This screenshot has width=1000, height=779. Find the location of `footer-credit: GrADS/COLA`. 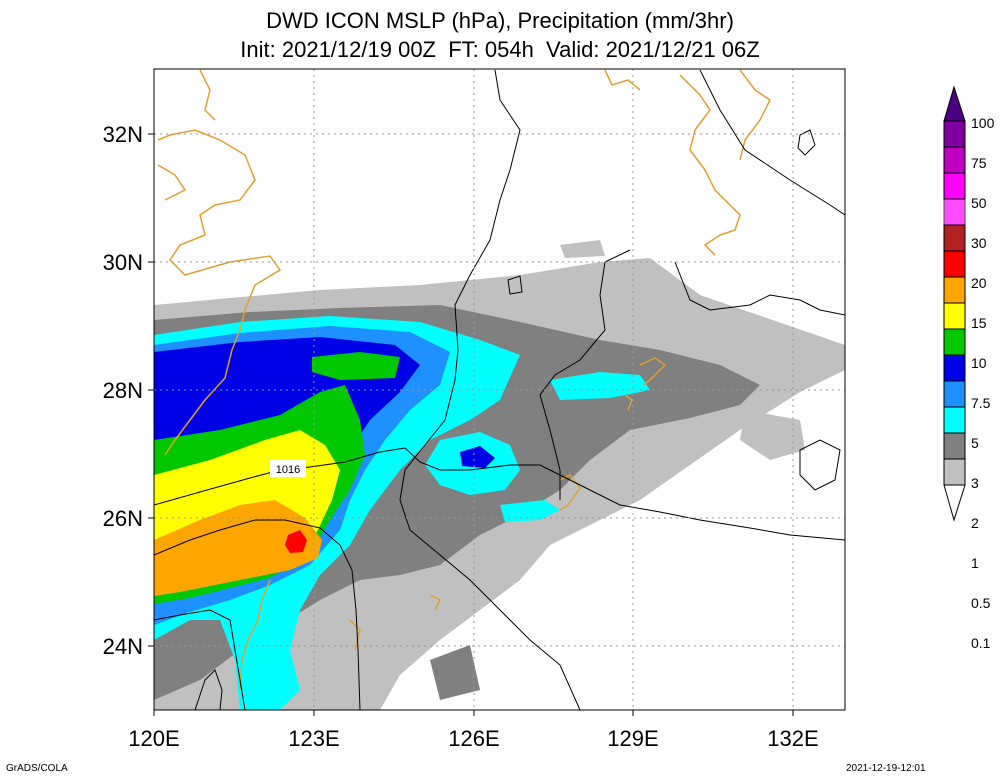

footer-credit: GrADS/COLA is located at coordinates (37, 768).